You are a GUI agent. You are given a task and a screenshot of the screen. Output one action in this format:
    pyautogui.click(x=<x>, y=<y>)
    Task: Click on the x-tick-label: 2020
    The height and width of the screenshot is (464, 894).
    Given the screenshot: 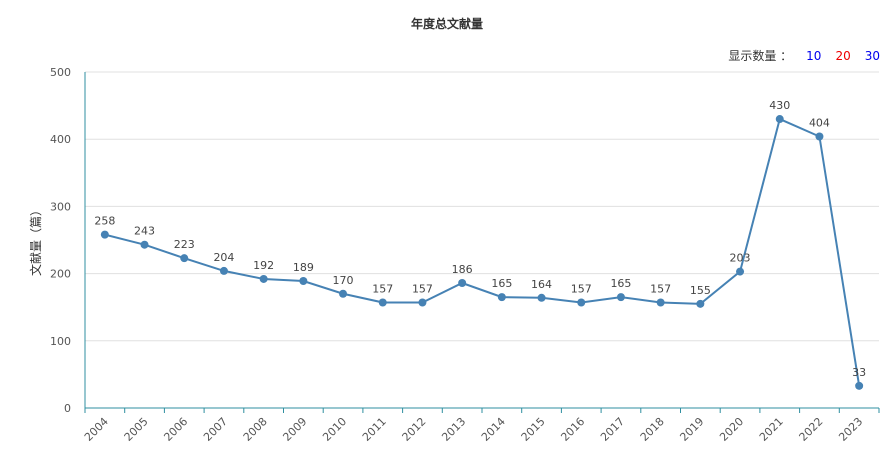 What is the action you would take?
    pyautogui.click(x=731, y=429)
    